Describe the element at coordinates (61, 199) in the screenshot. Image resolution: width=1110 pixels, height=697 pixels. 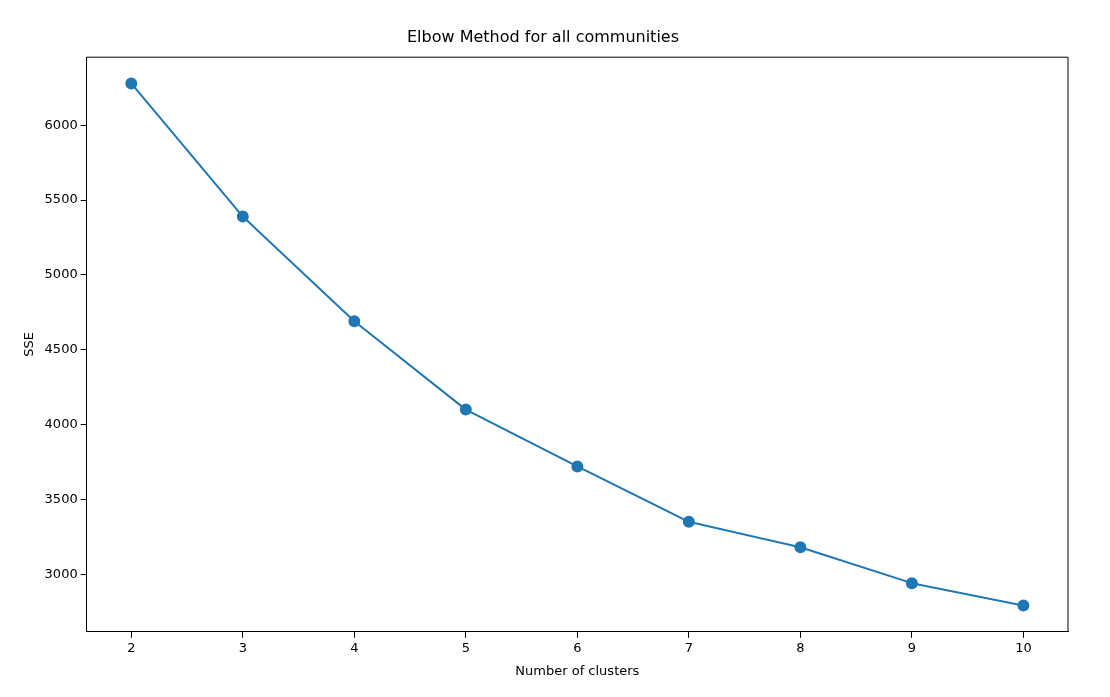
I see `y-tick-label: 5500` at that location.